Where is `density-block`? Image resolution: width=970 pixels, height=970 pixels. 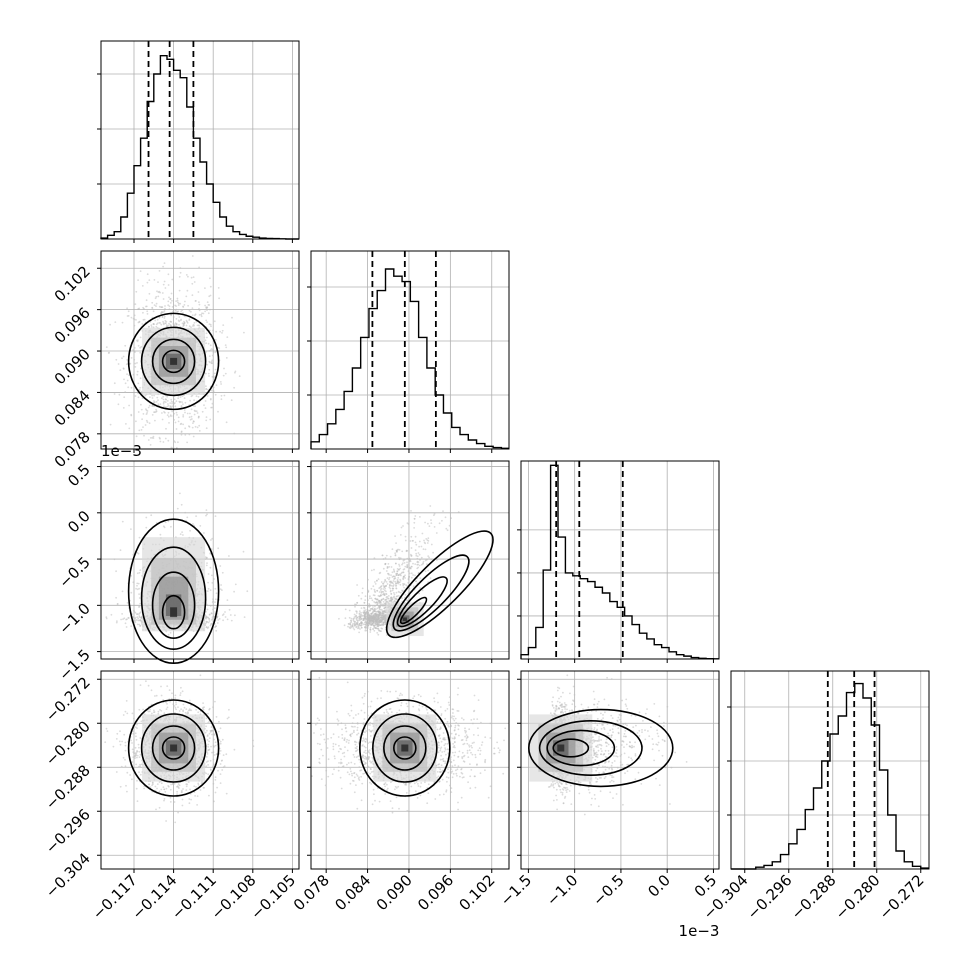 density-block is located at coordinates (174, 612).